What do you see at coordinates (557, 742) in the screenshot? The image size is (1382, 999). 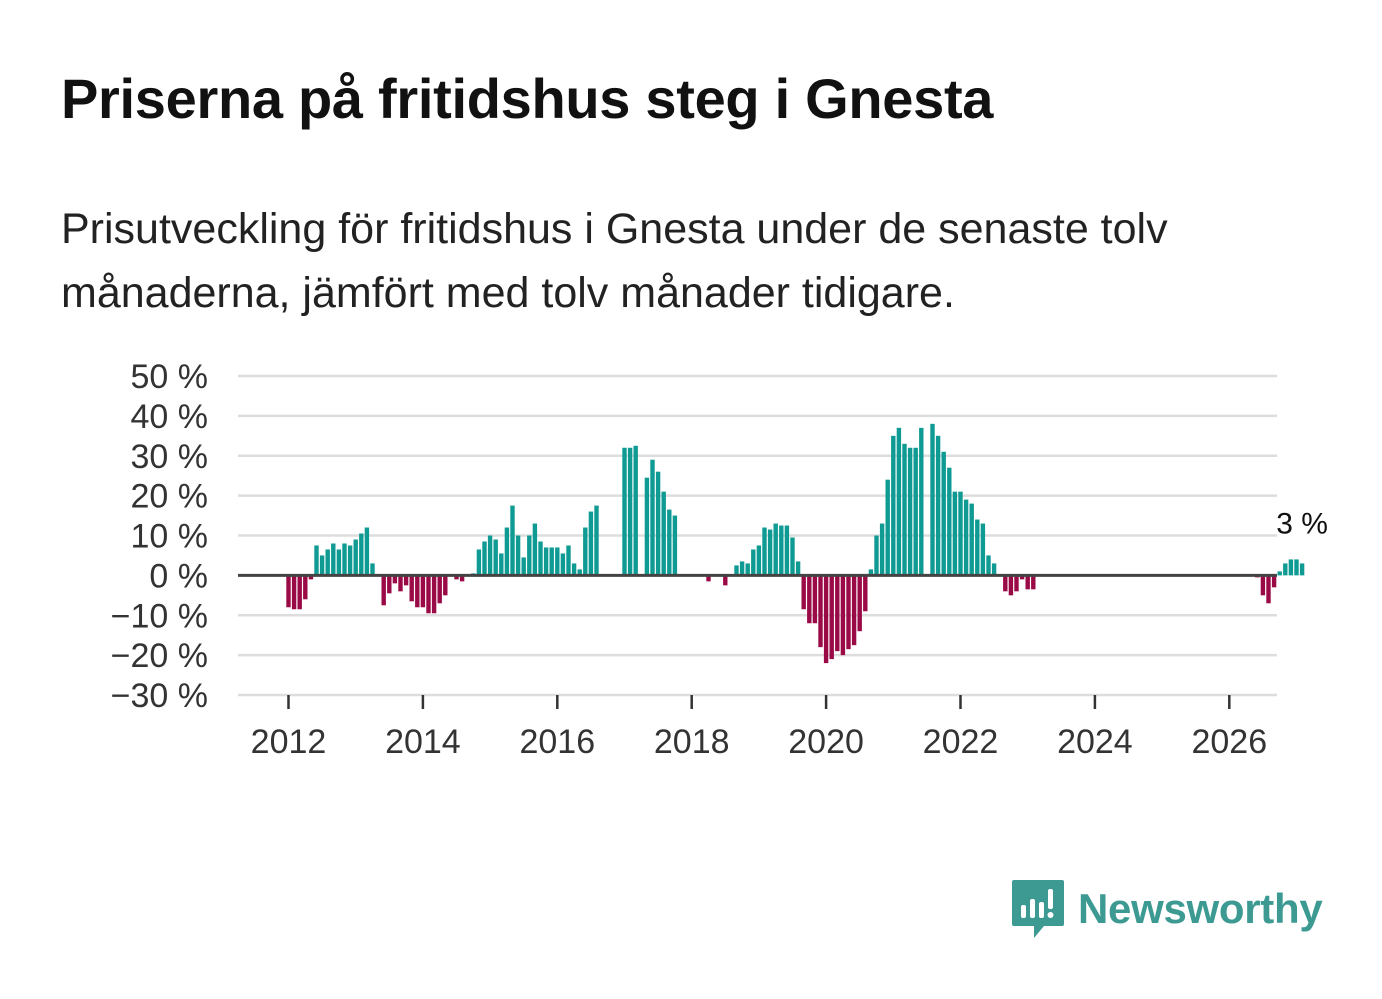 I see `x-tick-label: 2016` at bounding box center [557, 742].